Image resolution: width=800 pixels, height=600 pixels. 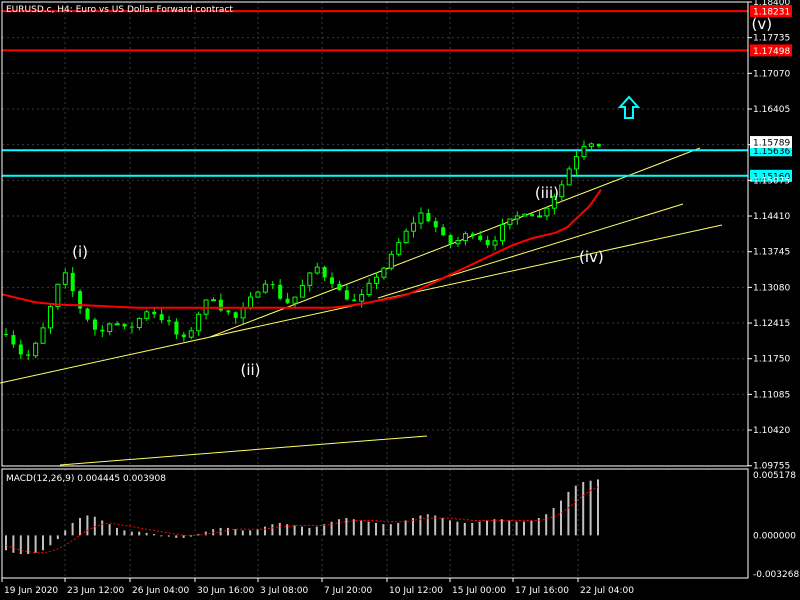 I want to click on resistance-lower-price-text: 1.17498, so click(x=771, y=52).